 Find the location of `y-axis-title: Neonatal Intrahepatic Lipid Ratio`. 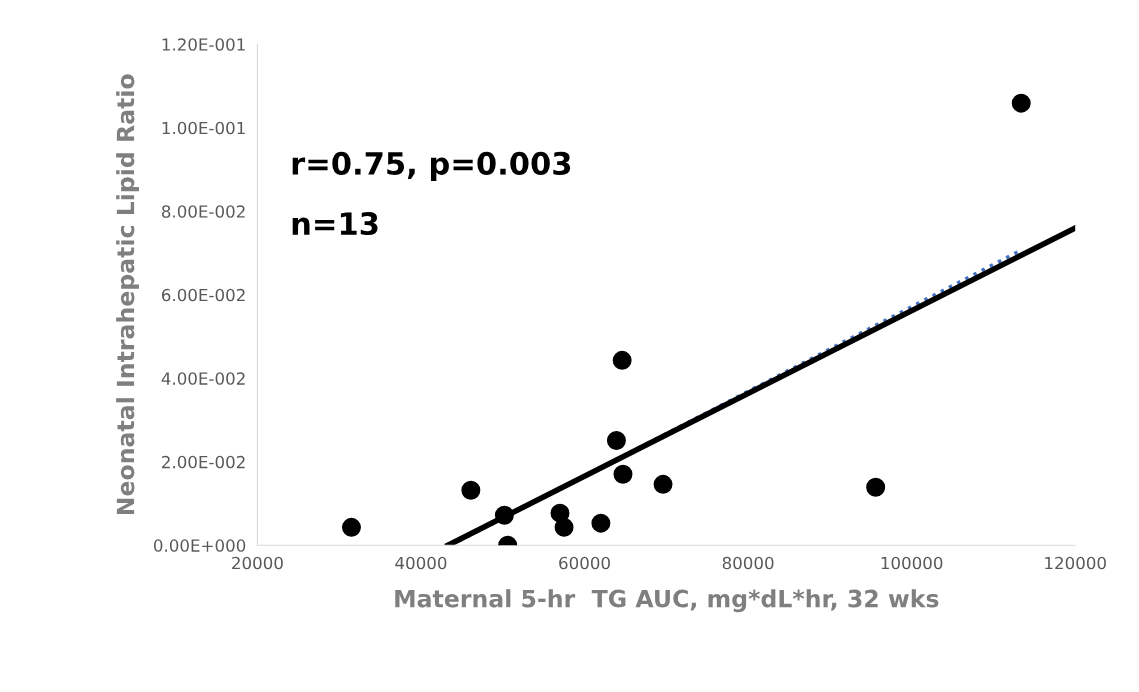

y-axis-title: Neonatal Intrahepatic Lipid Ratio is located at coordinates (127, 294).